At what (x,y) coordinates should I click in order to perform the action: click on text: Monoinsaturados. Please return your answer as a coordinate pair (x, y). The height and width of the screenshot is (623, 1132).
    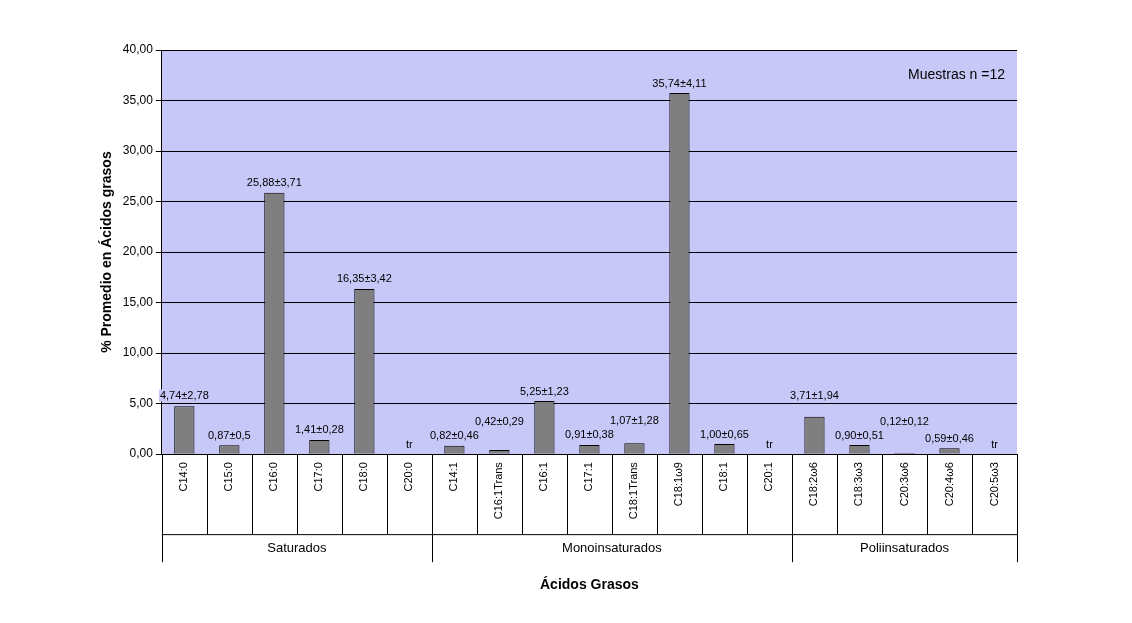
    Looking at the image, I should click on (612, 547).